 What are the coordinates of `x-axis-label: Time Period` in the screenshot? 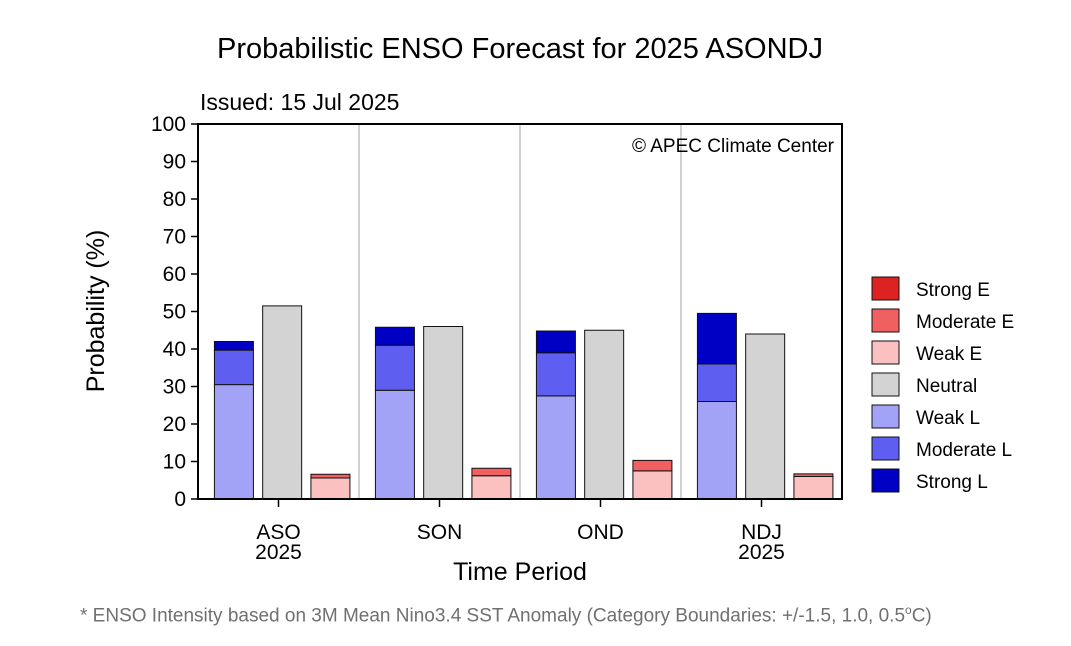 It's located at (520, 572).